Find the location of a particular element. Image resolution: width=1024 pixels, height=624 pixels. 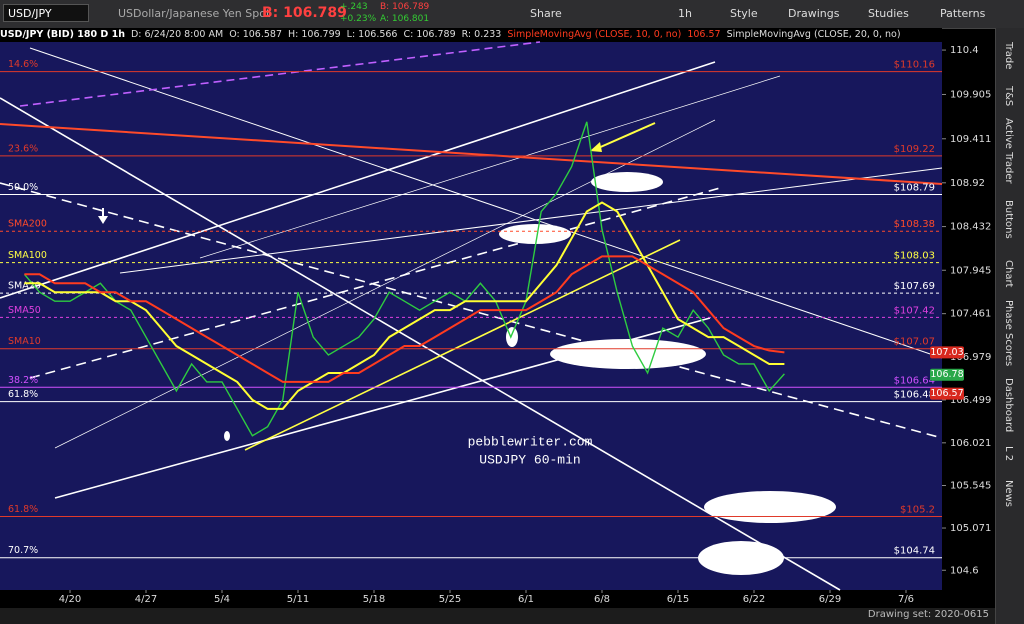

symbol-box: USD/JPY is located at coordinates (46, 13).